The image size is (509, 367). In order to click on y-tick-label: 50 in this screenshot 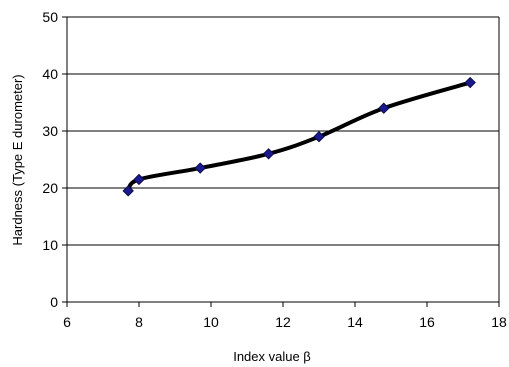, I will do `click(50, 17)`.